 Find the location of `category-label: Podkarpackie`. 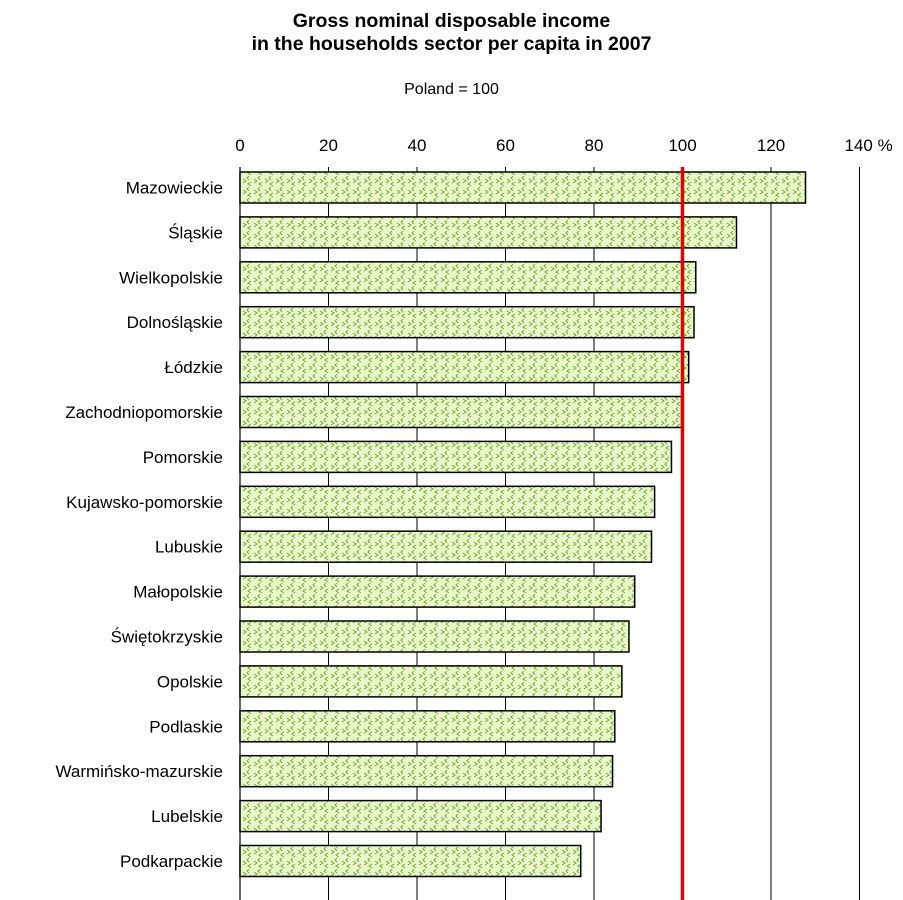

category-label: Podkarpackie is located at coordinates (171, 861).